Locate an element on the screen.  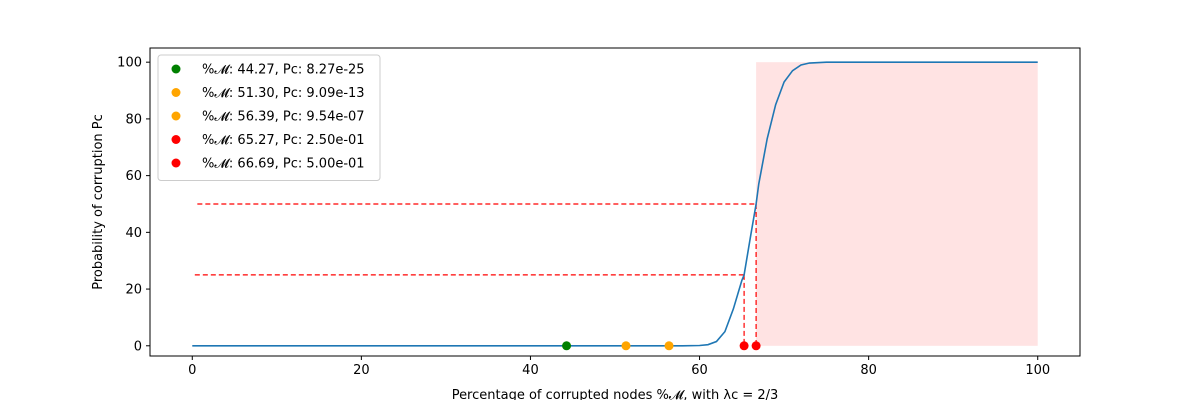
x-tick-label: 60 is located at coordinates (699, 370).